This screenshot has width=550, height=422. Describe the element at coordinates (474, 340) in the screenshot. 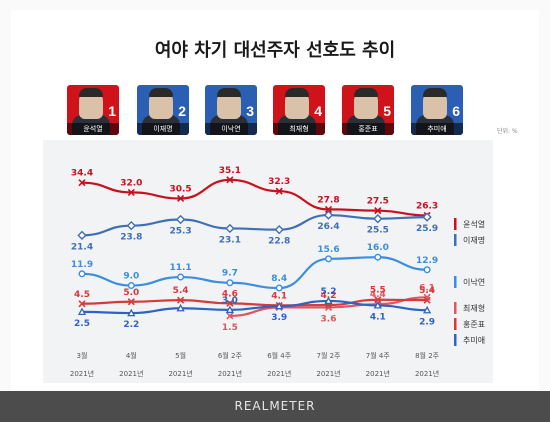

I see `legend-label: 추미애` at that location.